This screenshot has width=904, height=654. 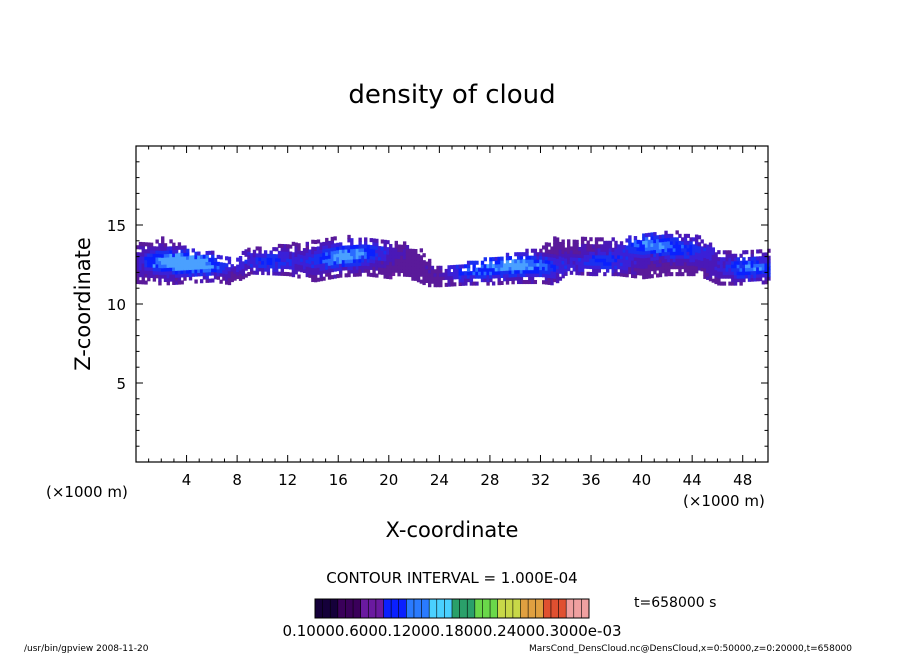 I want to click on colorbar-segment, so click(x=585, y=608).